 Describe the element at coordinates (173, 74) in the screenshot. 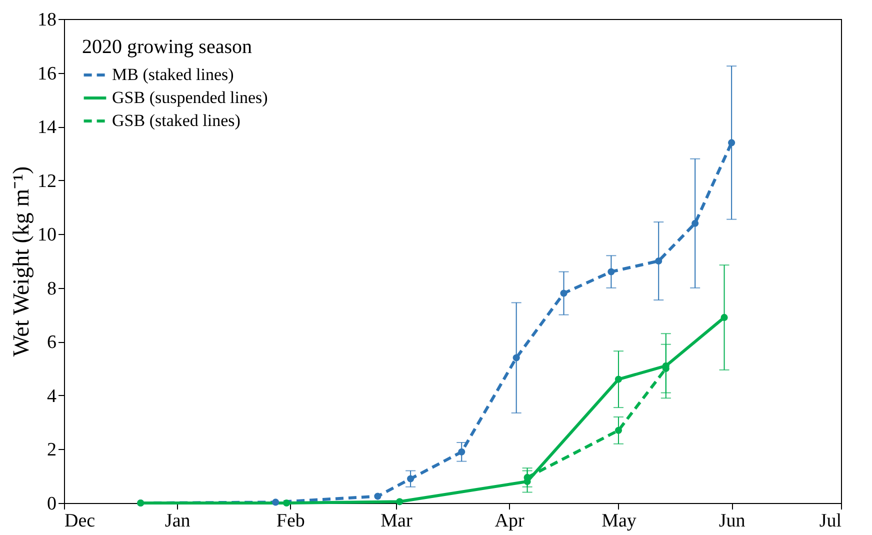

I see `legend-label: MB (staked lines)` at that location.